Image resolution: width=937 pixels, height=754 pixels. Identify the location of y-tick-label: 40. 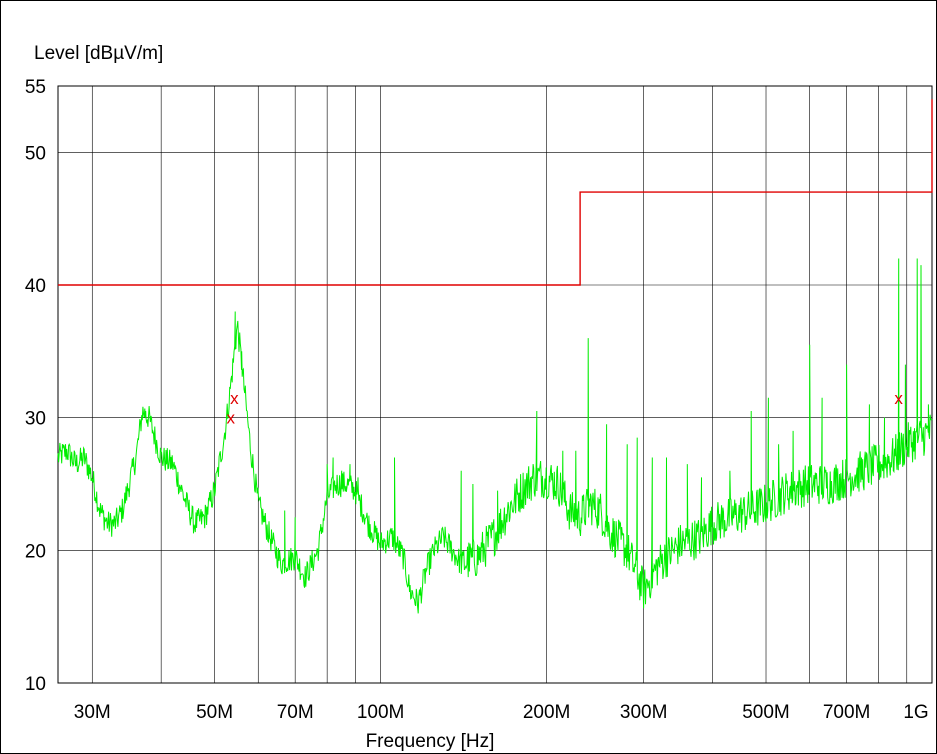
(35, 286).